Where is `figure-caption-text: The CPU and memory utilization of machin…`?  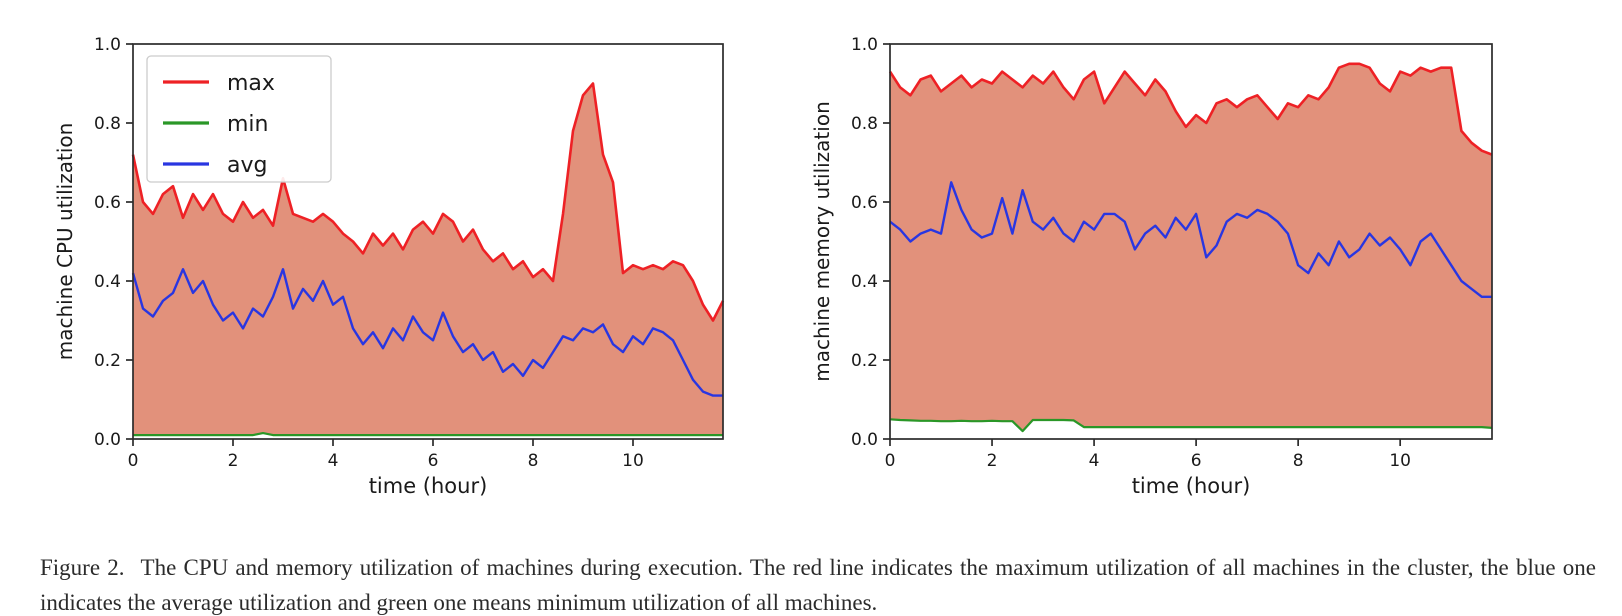
figure-caption-text: The CPU and memory utilization of machin… is located at coordinates (818, 585).